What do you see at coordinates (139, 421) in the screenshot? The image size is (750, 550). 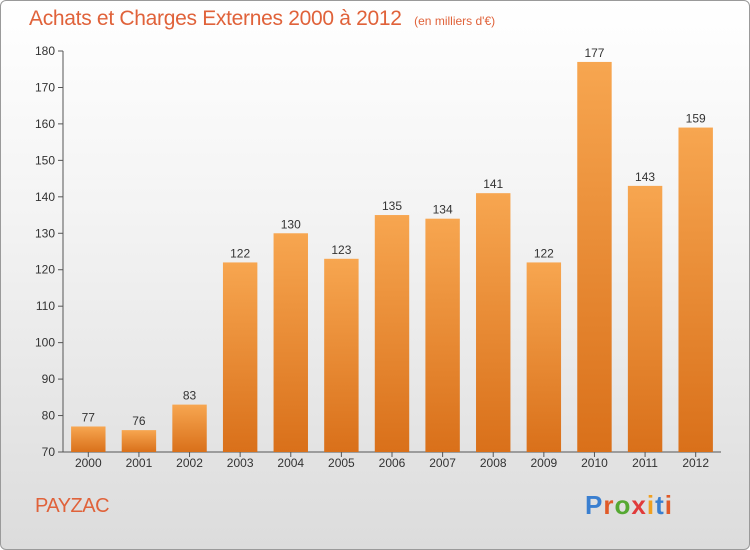 I see `bar-value-label: 76` at bounding box center [139, 421].